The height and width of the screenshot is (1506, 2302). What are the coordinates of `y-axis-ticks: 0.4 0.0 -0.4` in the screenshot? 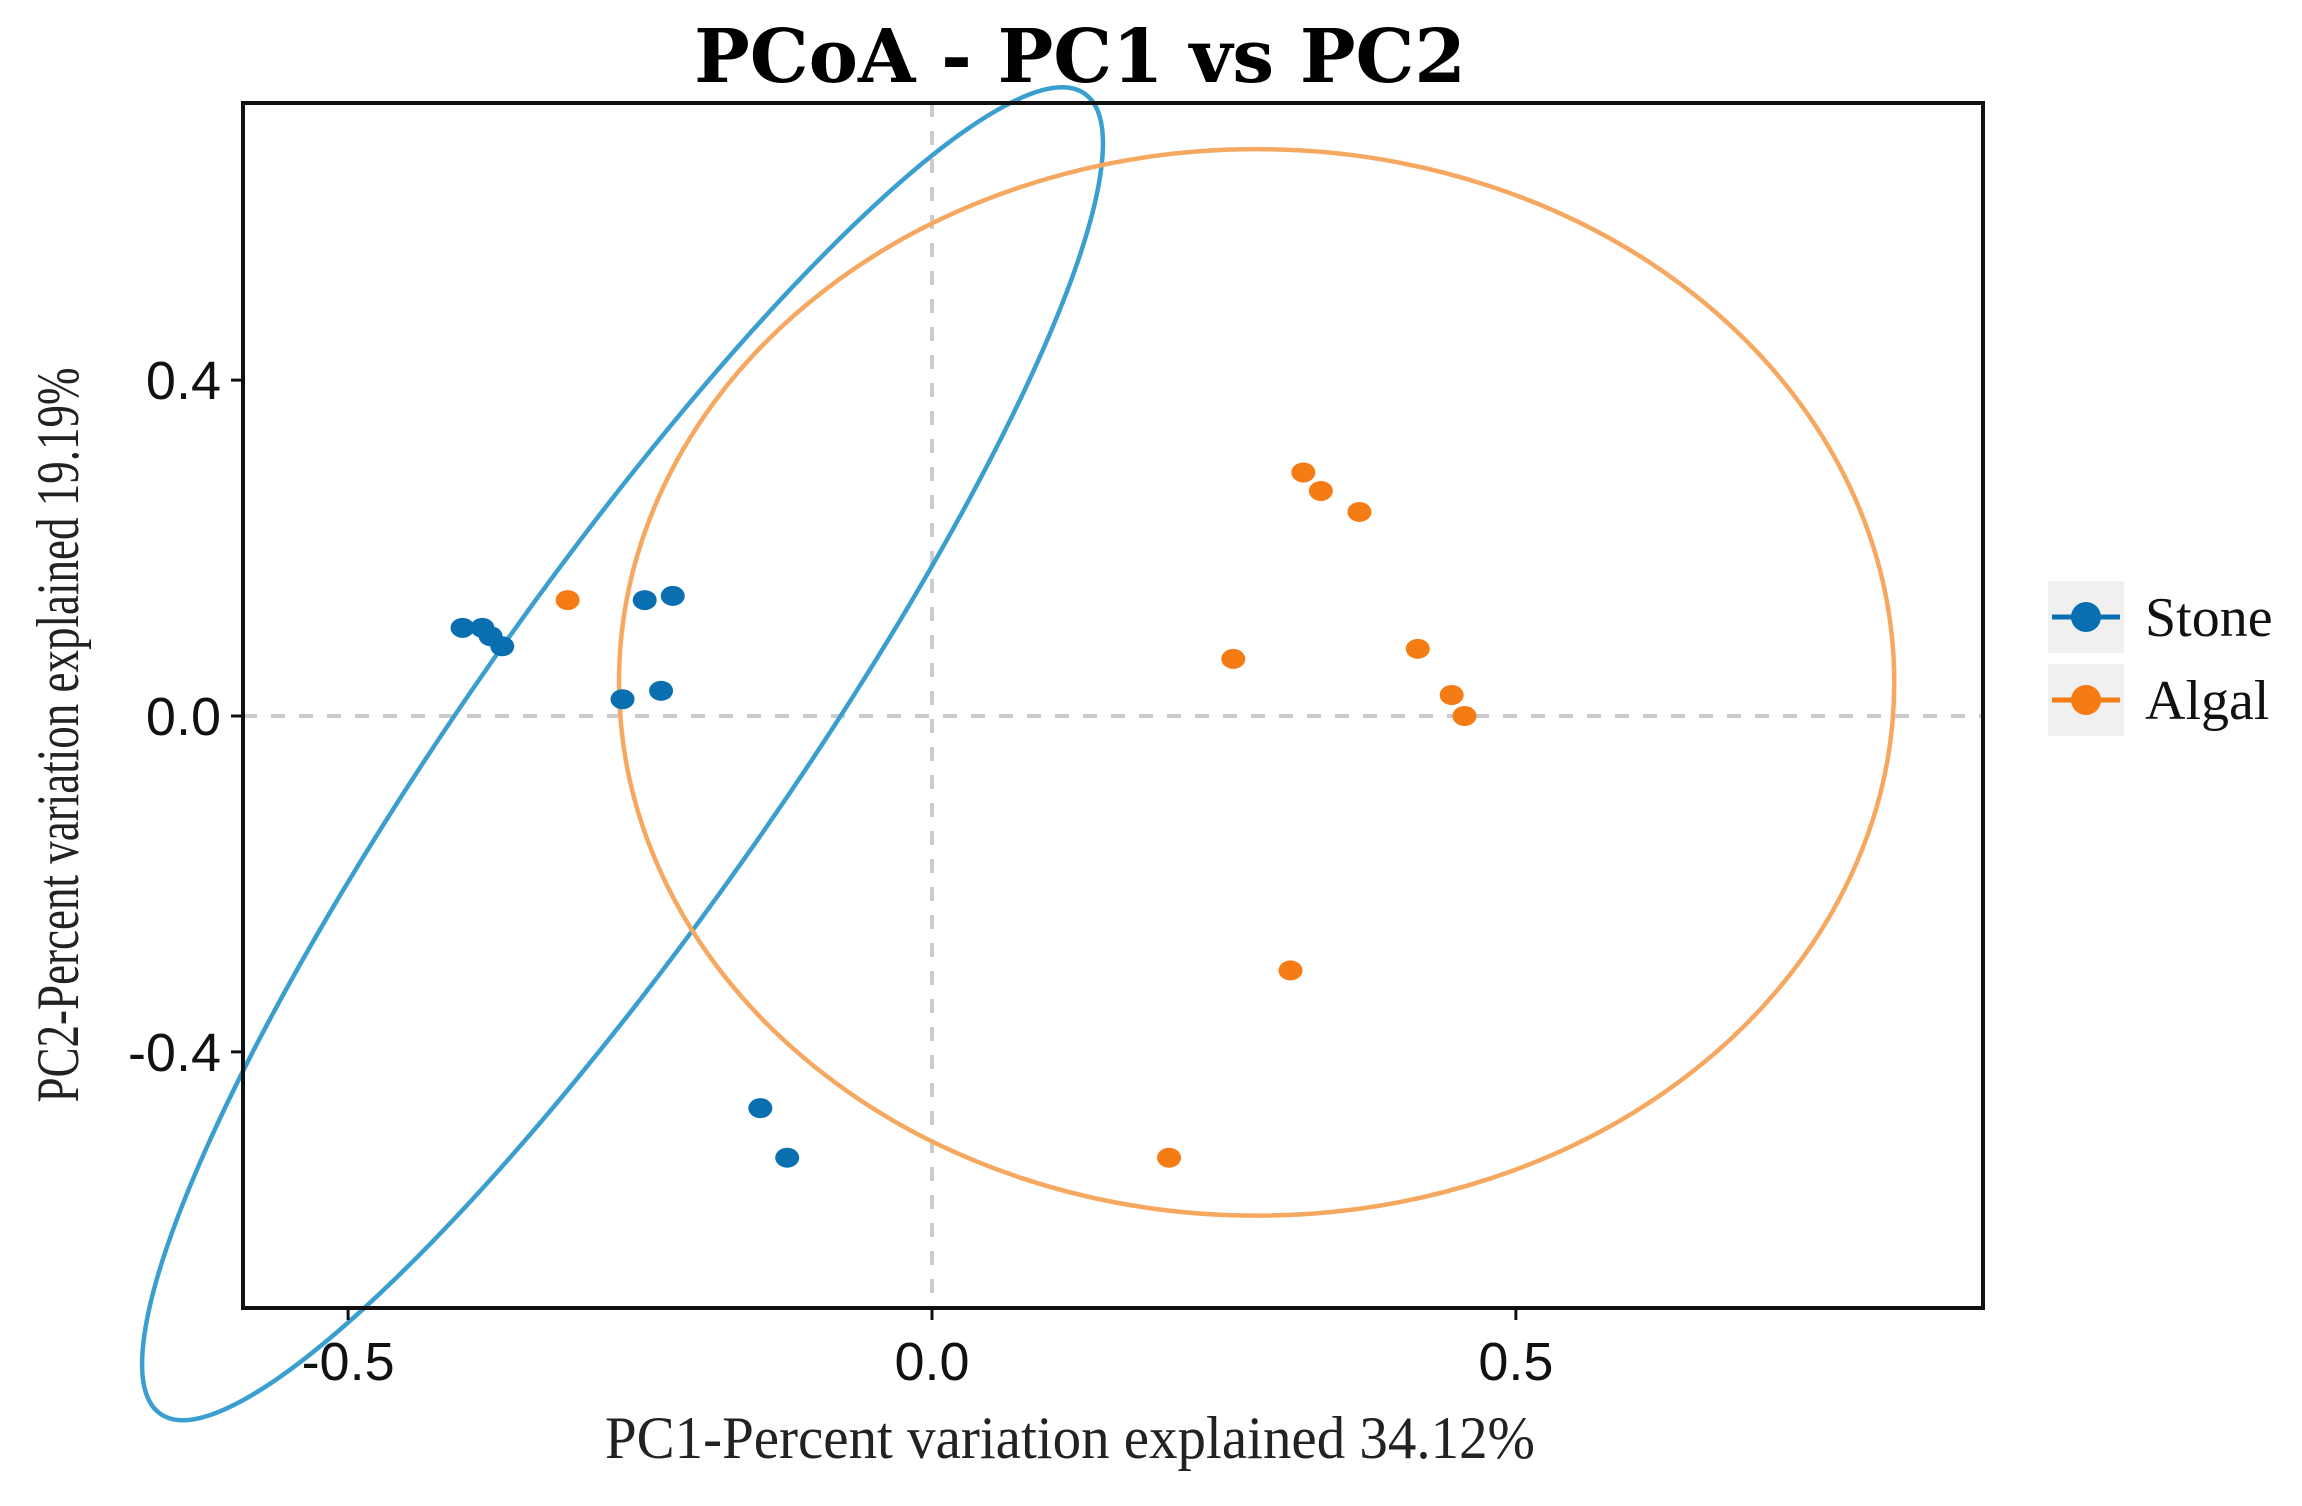 It's located at (185, 717).